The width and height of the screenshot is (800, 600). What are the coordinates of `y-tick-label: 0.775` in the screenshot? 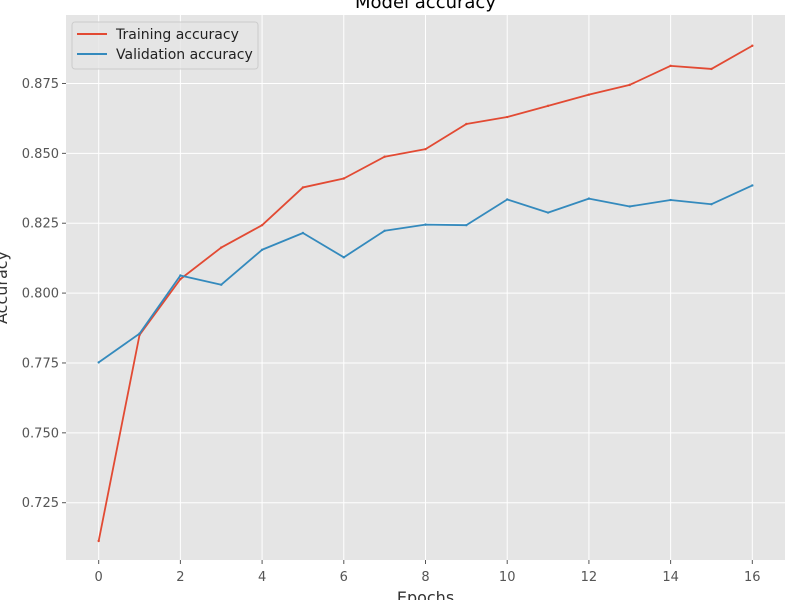 It's located at (40, 363).